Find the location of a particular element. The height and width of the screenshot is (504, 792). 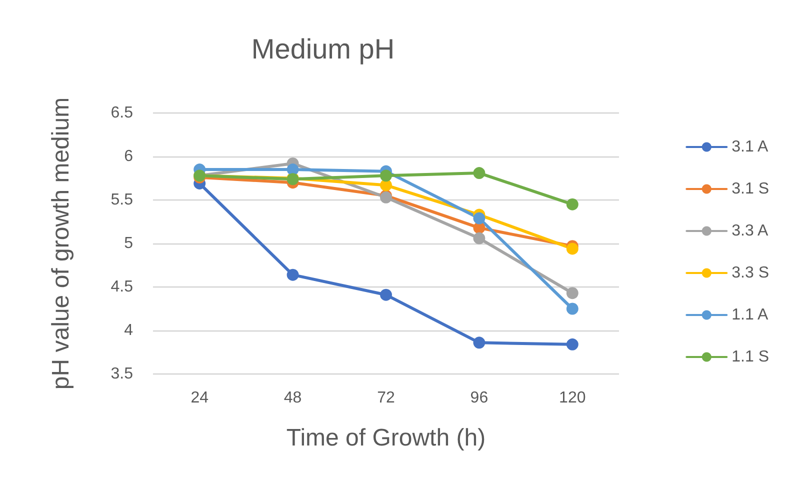

x-tick-label: 24 is located at coordinates (199, 398).